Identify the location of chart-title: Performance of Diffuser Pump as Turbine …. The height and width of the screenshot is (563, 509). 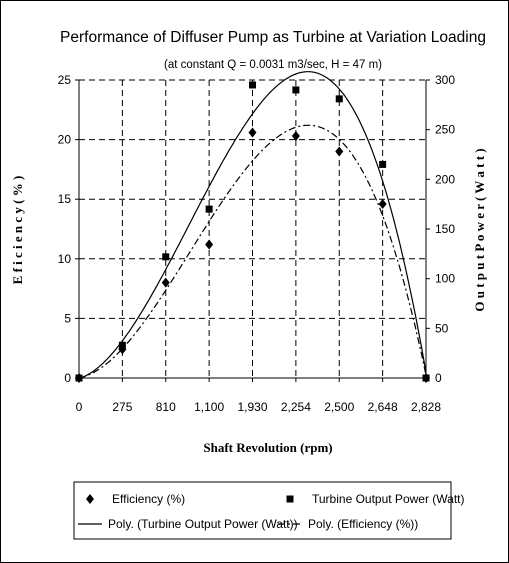
(273, 37).